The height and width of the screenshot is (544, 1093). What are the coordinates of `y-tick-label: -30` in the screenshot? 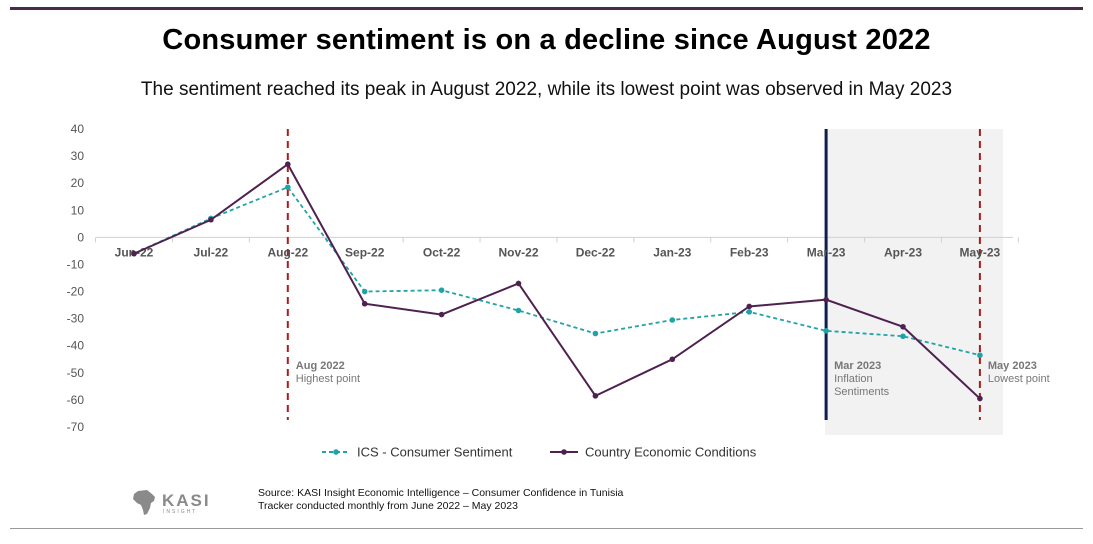 It's located at (76, 319).